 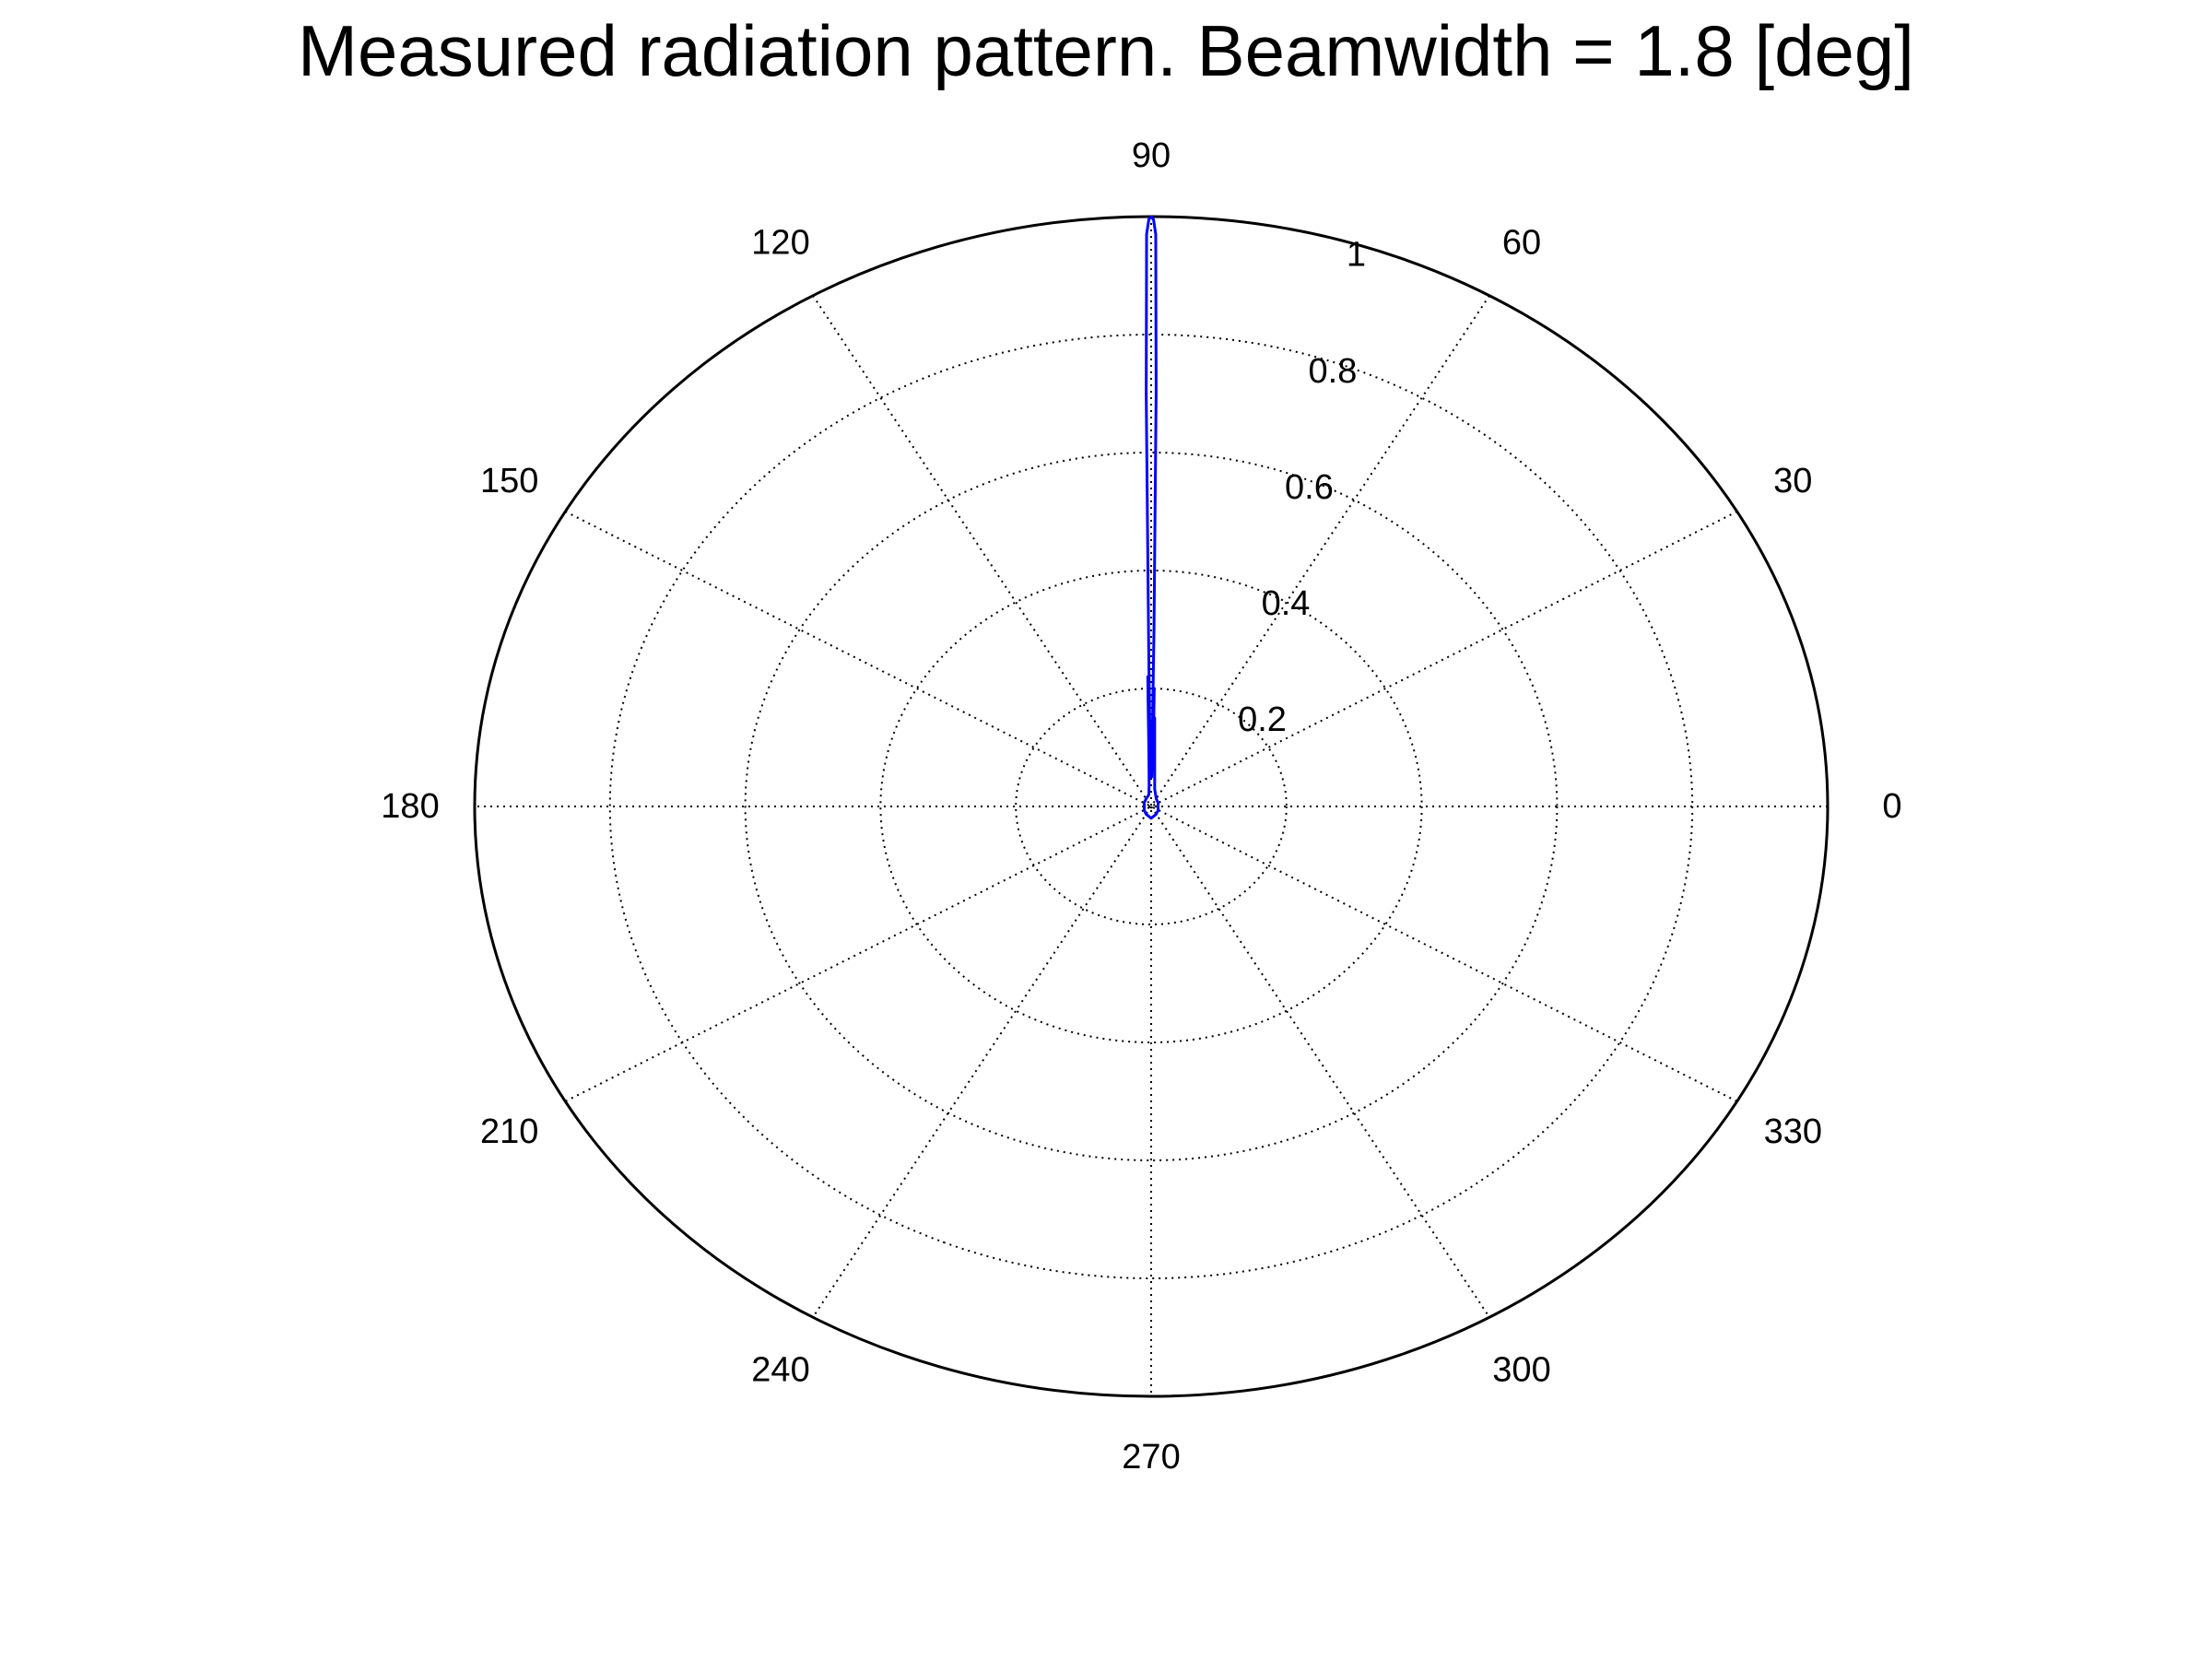 What do you see at coordinates (1333, 371) in the screenshot?
I see `radial-tick-label: 0.8` at bounding box center [1333, 371].